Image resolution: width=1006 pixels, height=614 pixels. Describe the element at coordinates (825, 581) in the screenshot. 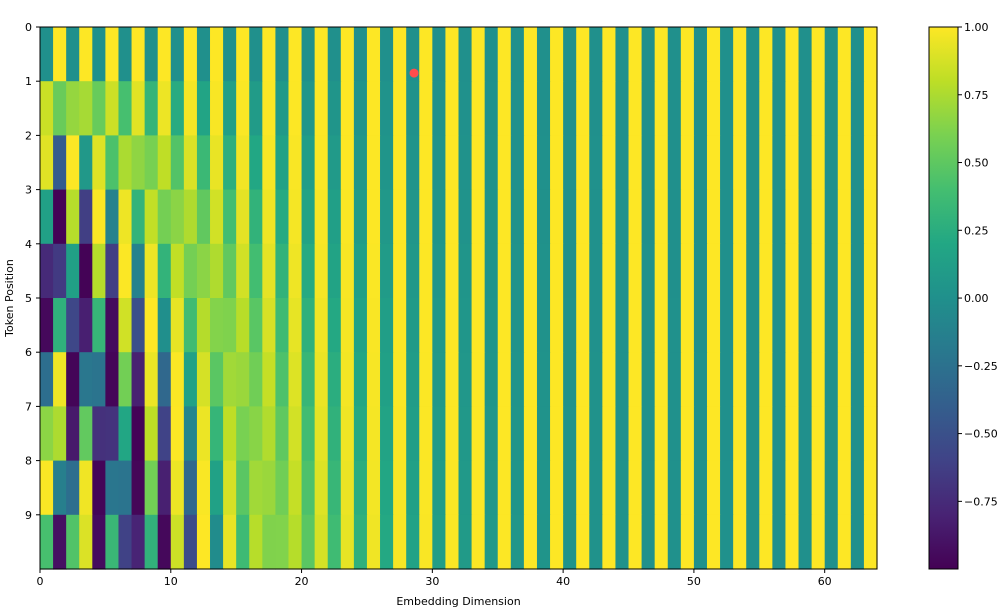

I see `x-tick-label: 60` at that location.